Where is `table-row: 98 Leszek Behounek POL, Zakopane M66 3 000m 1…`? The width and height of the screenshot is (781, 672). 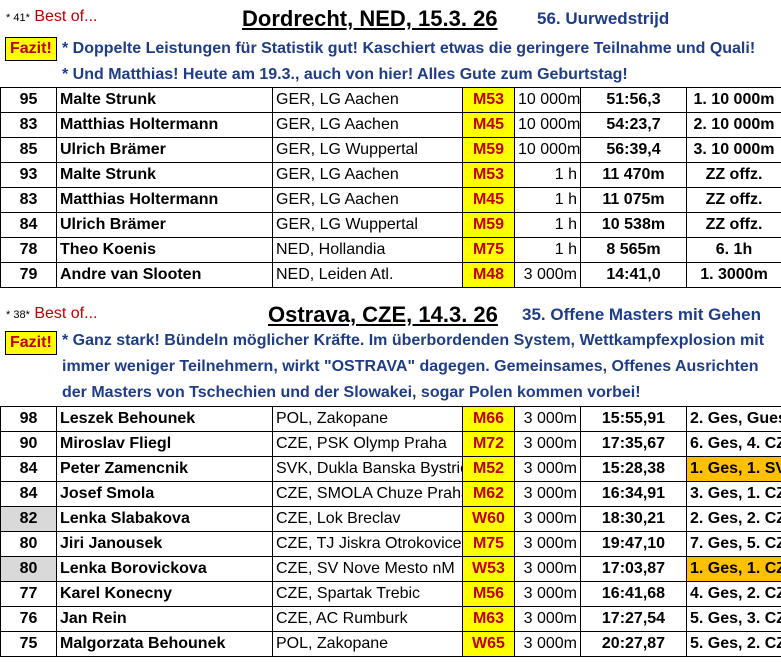 table-row: 98 Leszek Behounek POL, Zakopane M66 3 000m 1… is located at coordinates (390, 419).